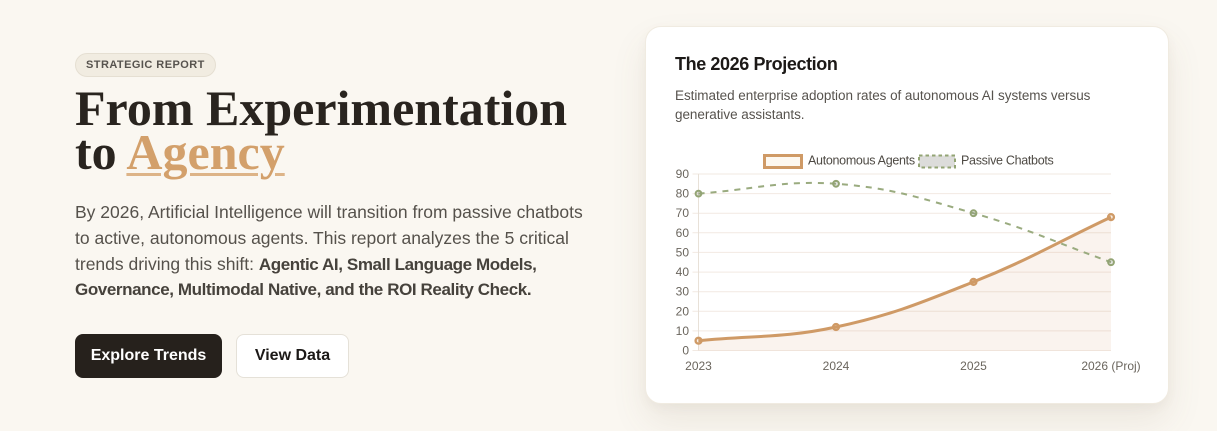  What do you see at coordinates (836, 366) in the screenshot?
I see `svg-text: 2024` at bounding box center [836, 366].